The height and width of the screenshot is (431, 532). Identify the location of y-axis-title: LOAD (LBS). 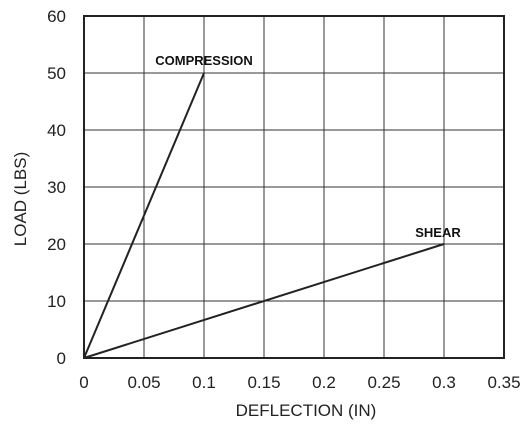
(20, 199).